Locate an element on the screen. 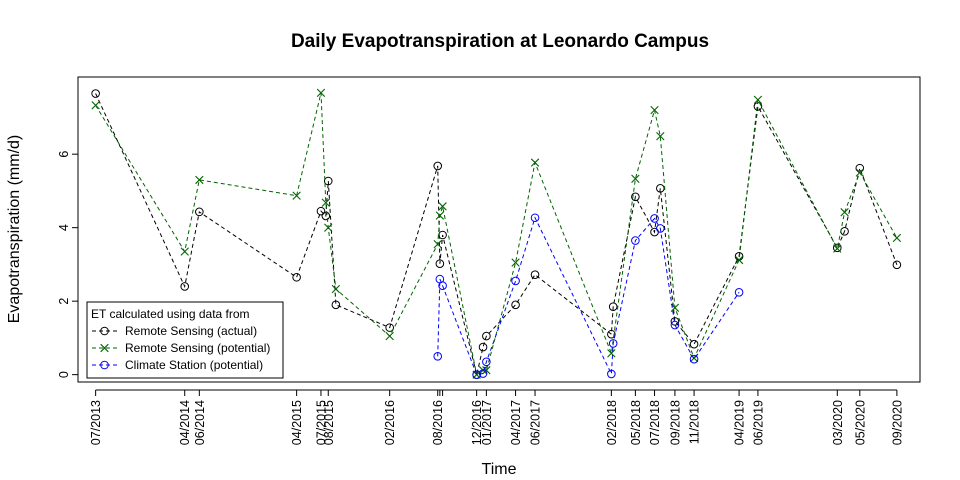  x-tick-label: 12/2016 is located at coordinates (477, 422).